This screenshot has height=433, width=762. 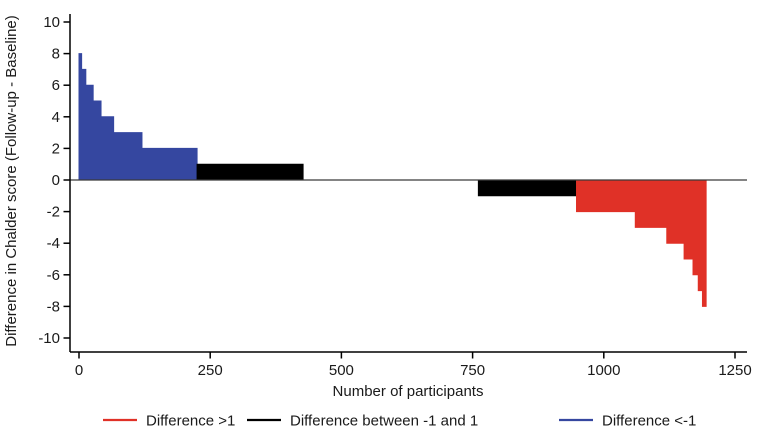 I want to click on x-tick-label: 500, so click(x=341, y=370).